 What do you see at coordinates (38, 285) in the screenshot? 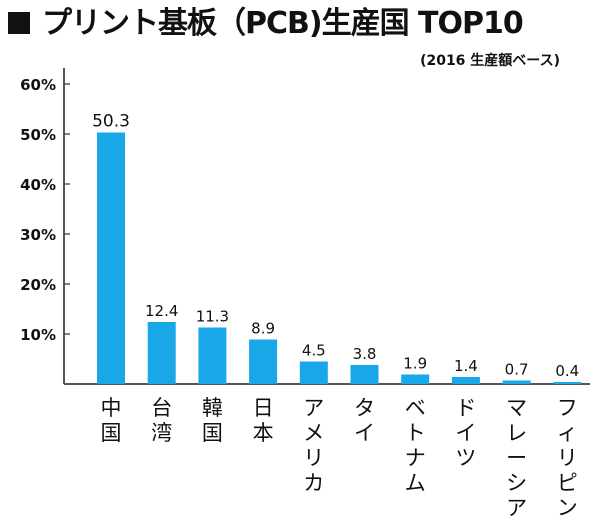
I see `y-tick-label: 20%` at bounding box center [38, 285].